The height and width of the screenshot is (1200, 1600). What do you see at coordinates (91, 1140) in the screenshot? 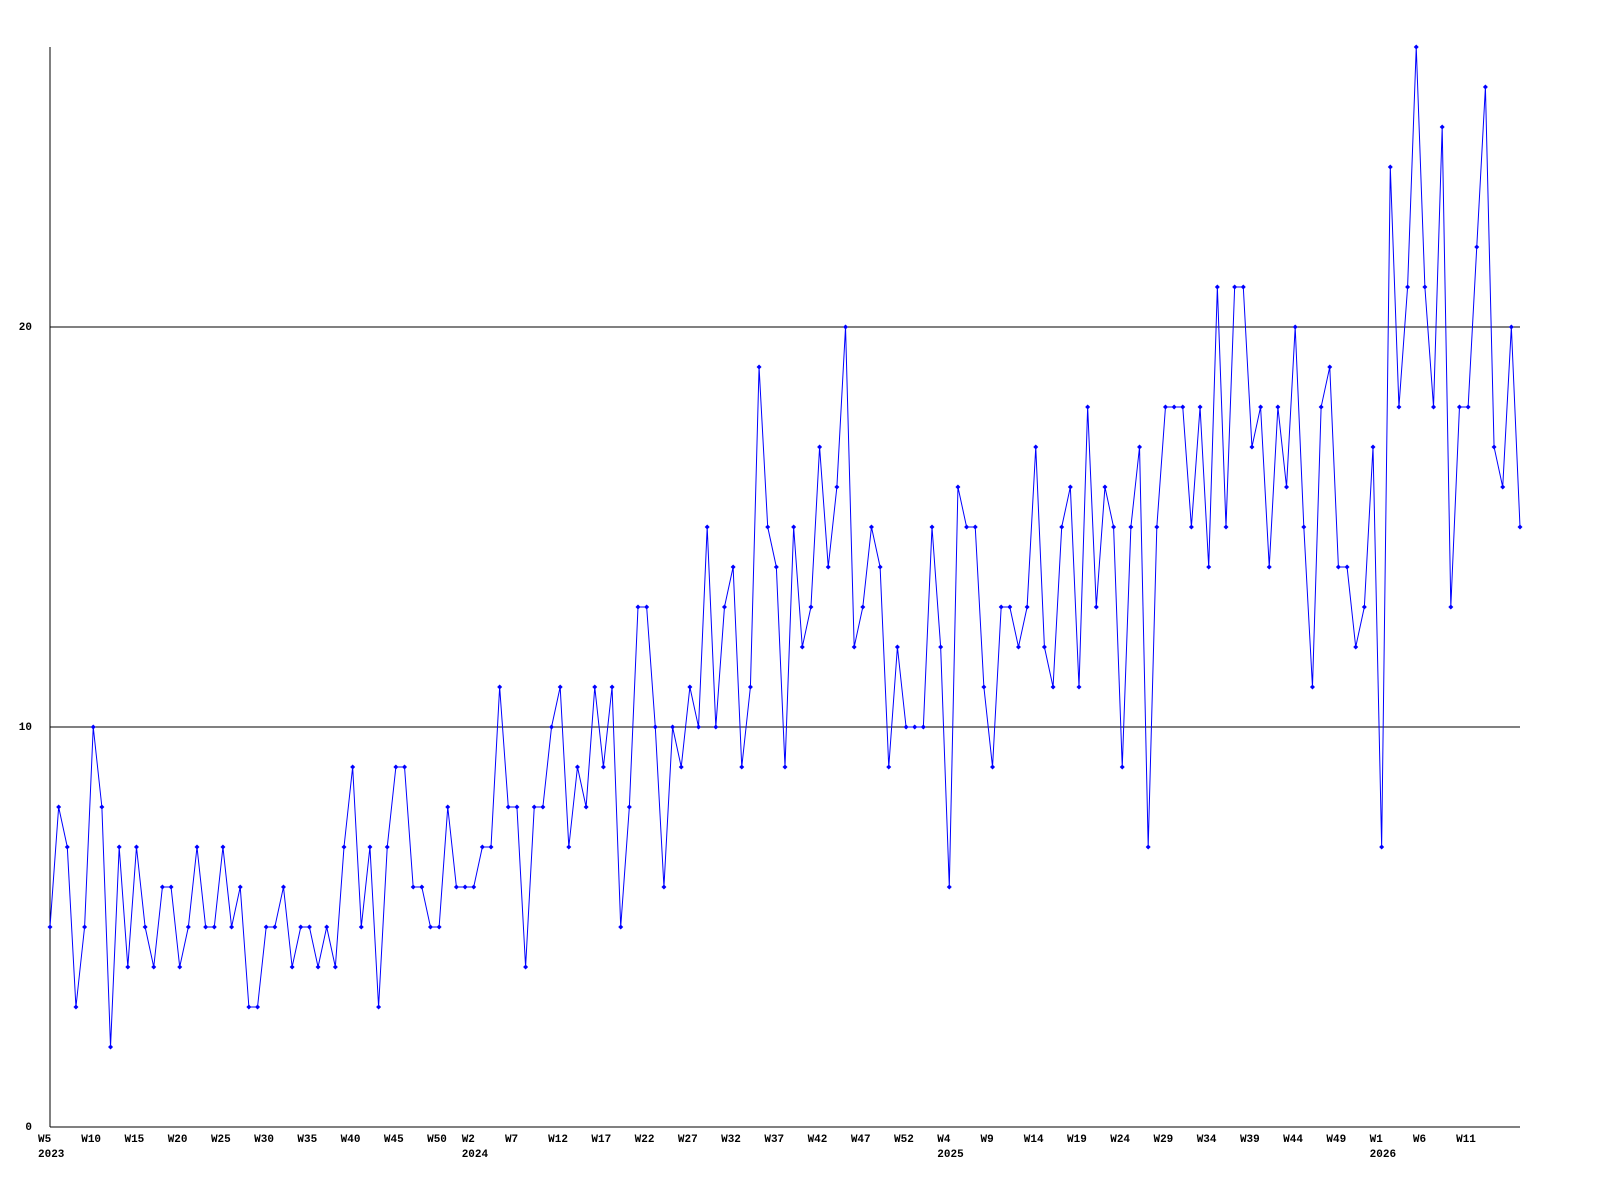
I see `x-tick-label: W10` at bounding box center [91, 1140].